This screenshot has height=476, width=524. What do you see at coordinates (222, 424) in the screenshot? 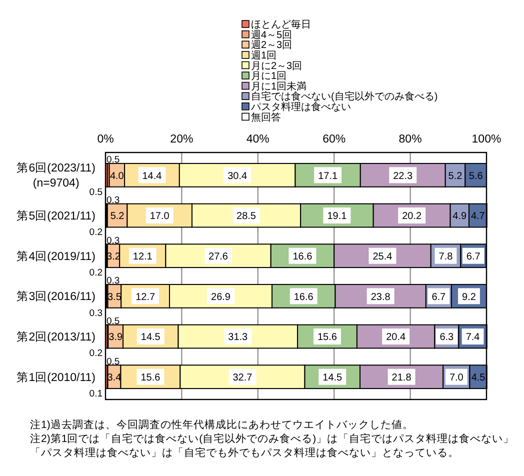
I see `text: 注1)過去調査は、今回調査の性年代構成比にあわせてウエイトバックした値。` at bounding box center [222, 424].